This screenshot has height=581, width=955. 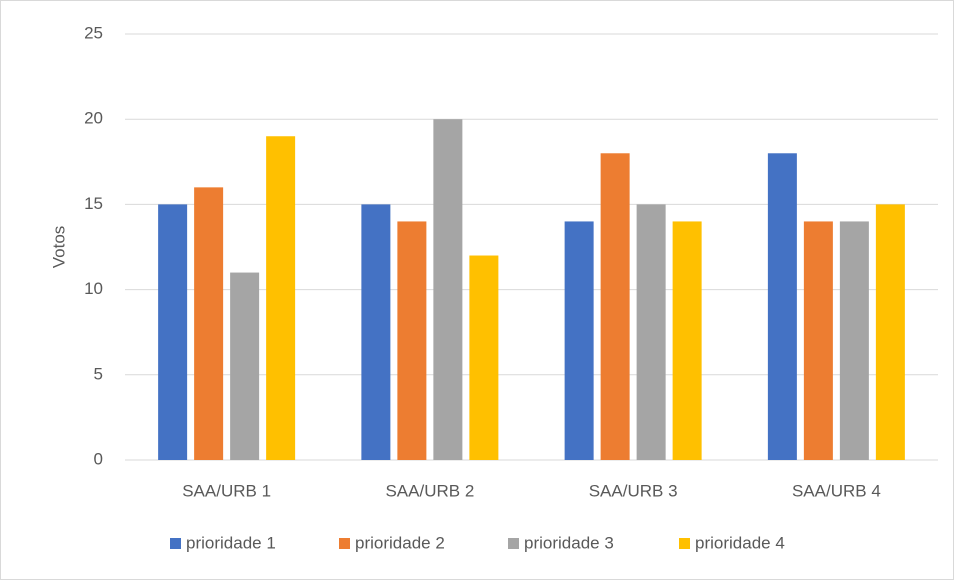 What do you see at coordinates (836, 490) in the screenshot?
I see `x-tick-label: SAA/URB 4` at bounding box center [836, 490].